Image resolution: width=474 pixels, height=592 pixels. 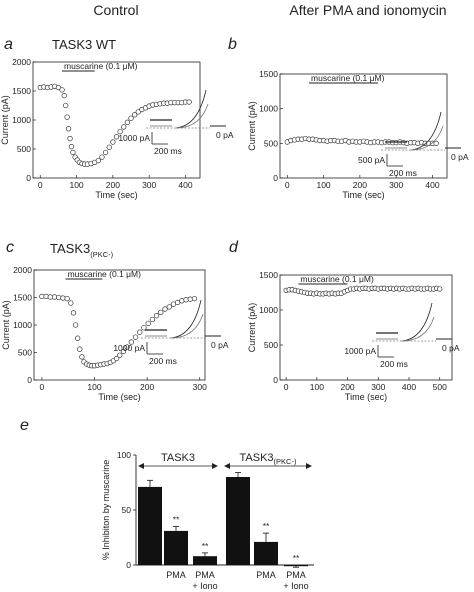 I want to click on panel-c-title-main: TASK3, so click(x=70, y=248).